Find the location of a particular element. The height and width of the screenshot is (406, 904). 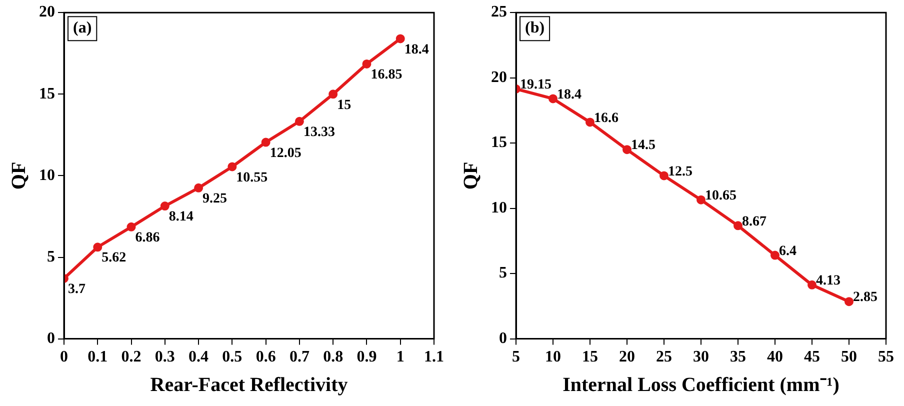

x-tick-label: 0 is located at coordinates (64, 357).